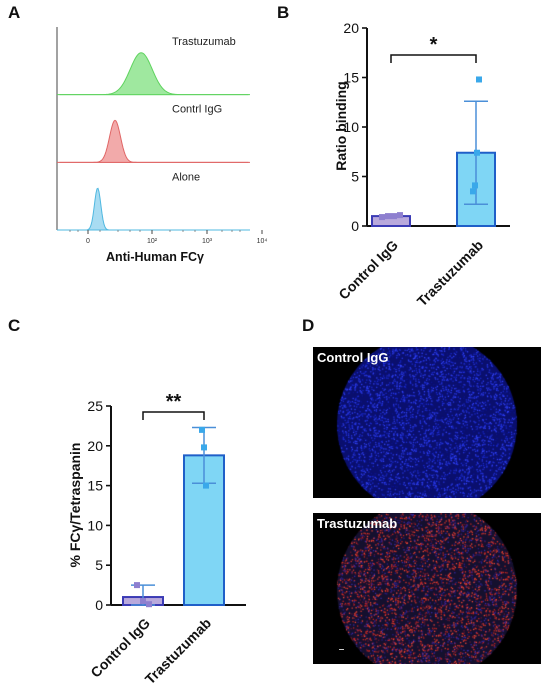 The height and width of the screenshot is (696, 550). Describe the element at coordinates (155, 257) in the screenshot. I see `x-axis-label-a: Anti-Human FCγ` at that location.